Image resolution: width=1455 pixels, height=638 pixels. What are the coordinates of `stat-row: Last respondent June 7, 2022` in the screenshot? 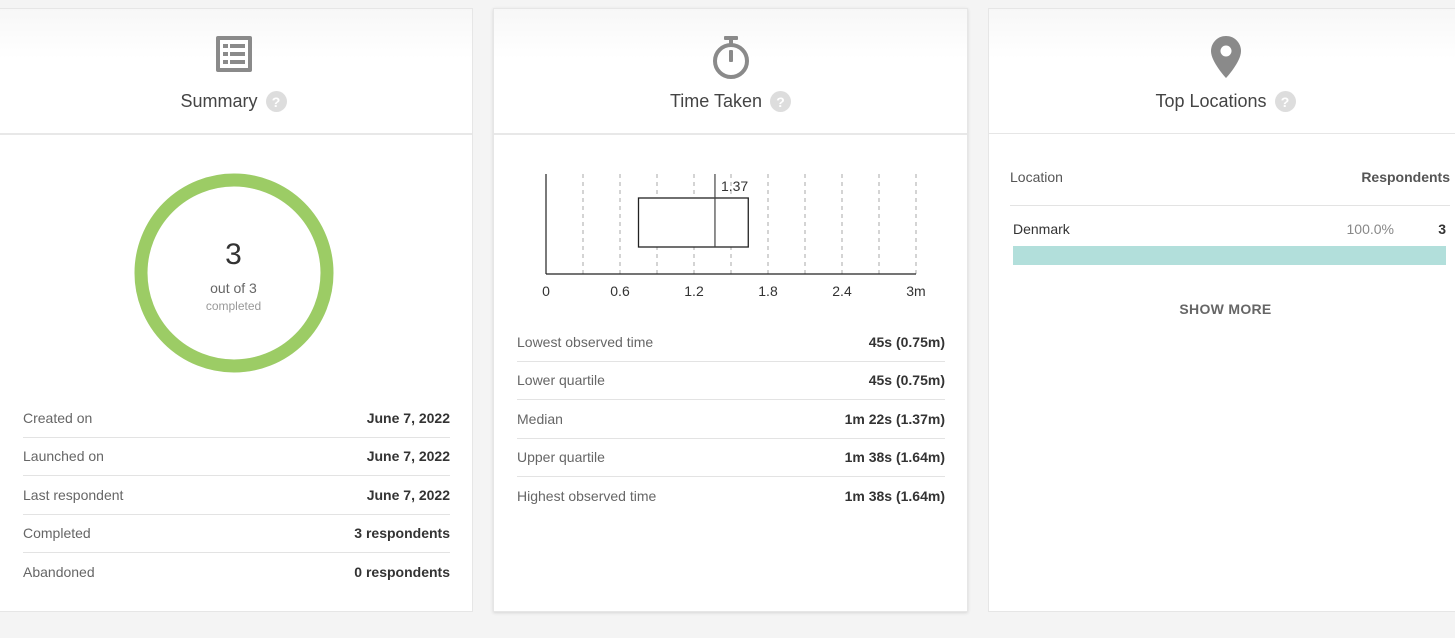 It's located at (236, 495).